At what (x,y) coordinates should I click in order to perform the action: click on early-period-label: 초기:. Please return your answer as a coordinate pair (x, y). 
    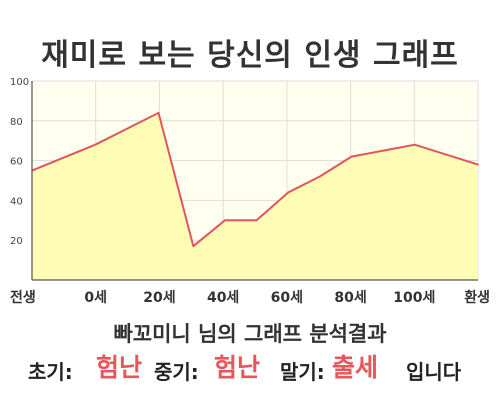
    Looking at the image, I should click on (50, 372).